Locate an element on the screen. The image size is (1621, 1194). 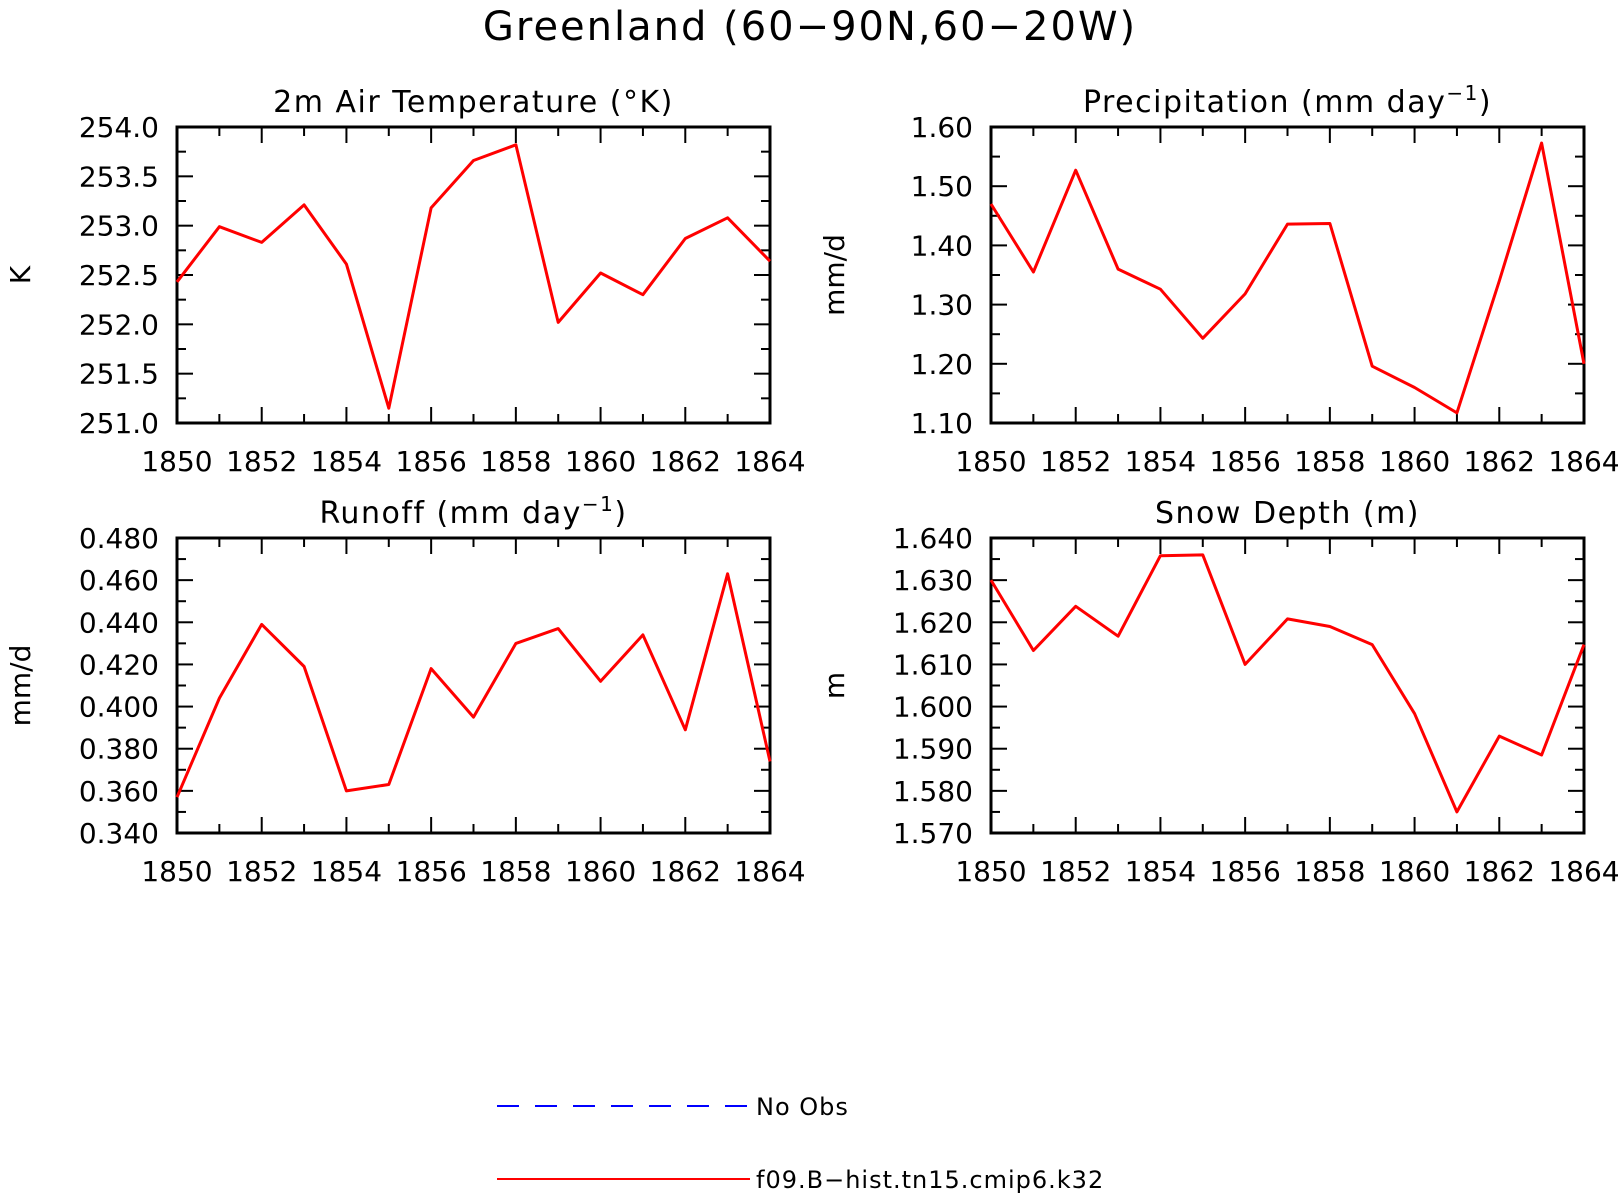
plot-frame-runoff is located at coordinates (473, 685).